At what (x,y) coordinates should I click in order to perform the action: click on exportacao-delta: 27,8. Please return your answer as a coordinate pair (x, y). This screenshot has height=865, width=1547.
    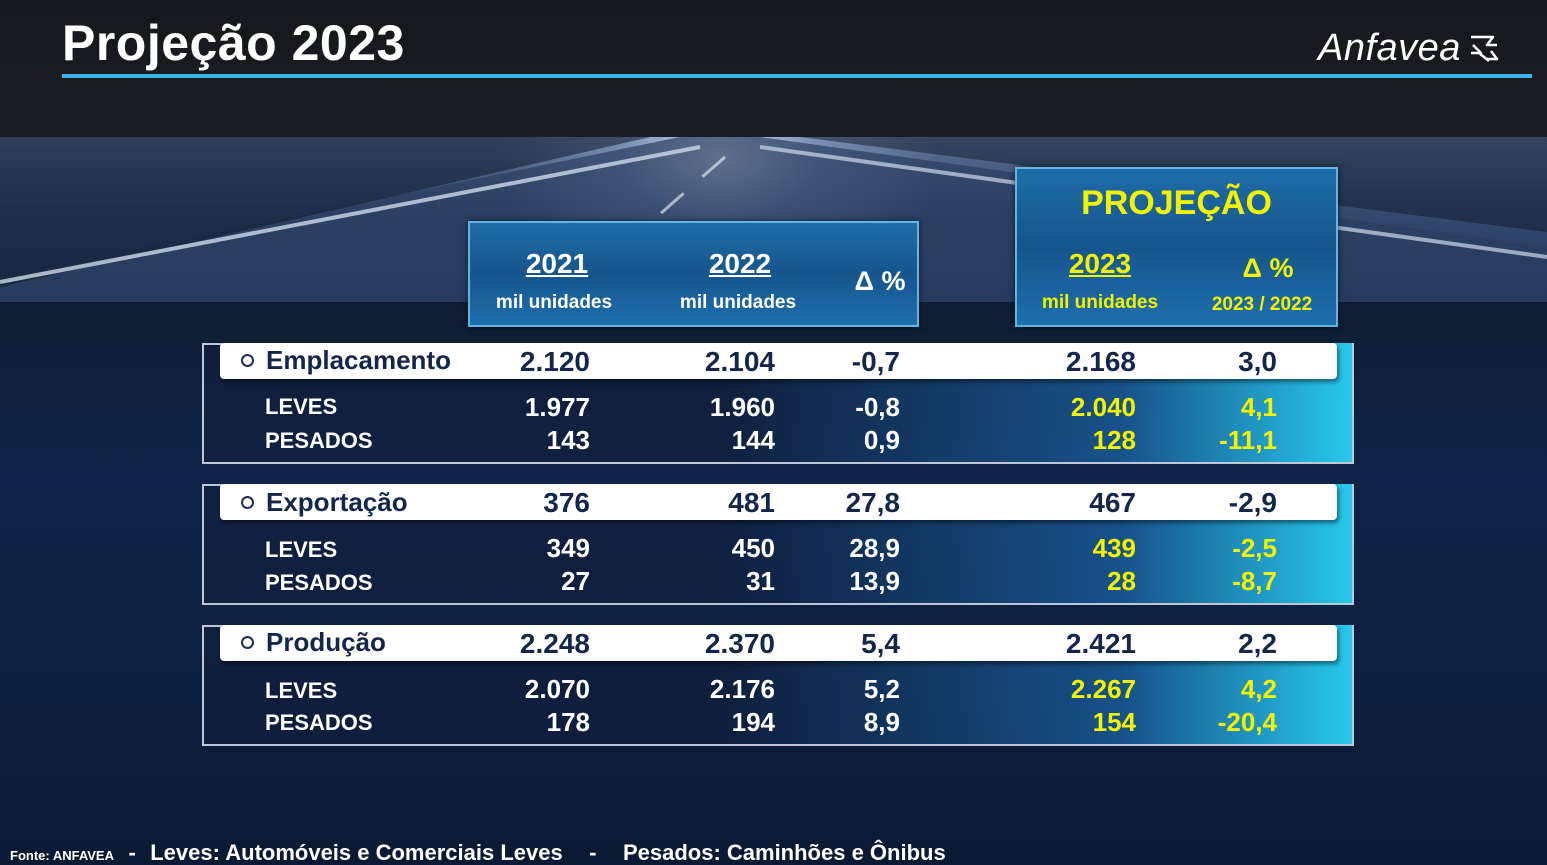
    Looking at the image, I should click on (873, 502).